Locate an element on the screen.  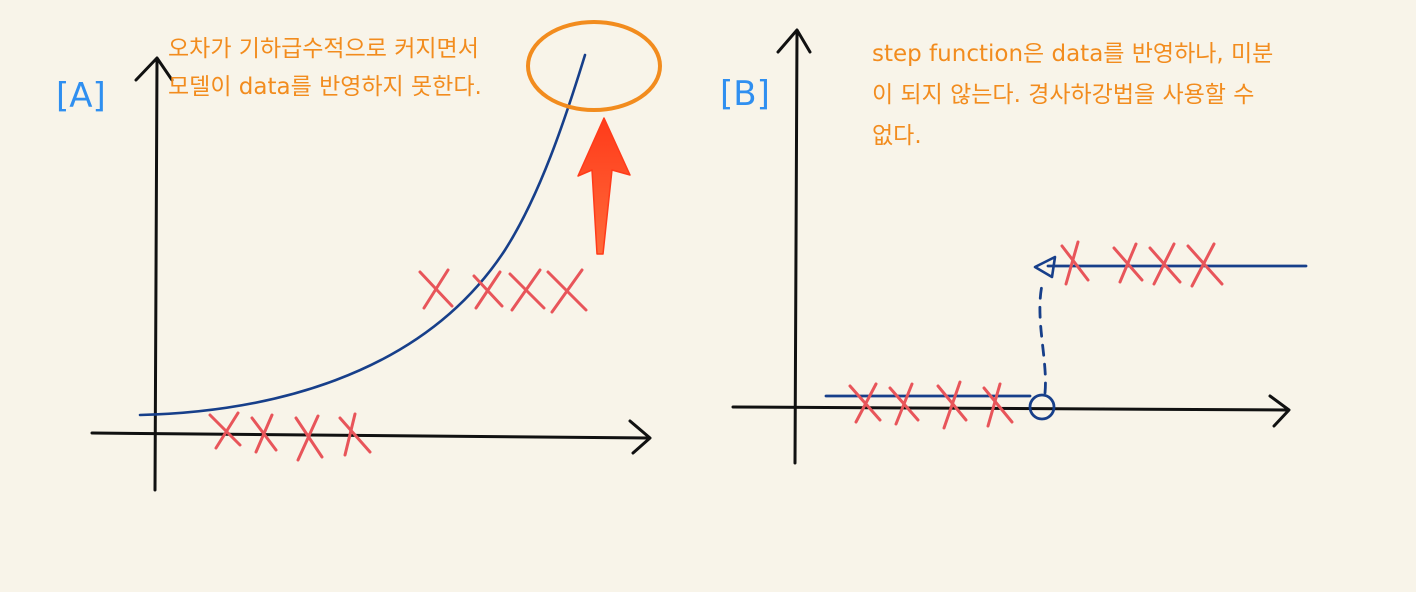
panel-a-label: [A] is located at coordinates (81, 96).